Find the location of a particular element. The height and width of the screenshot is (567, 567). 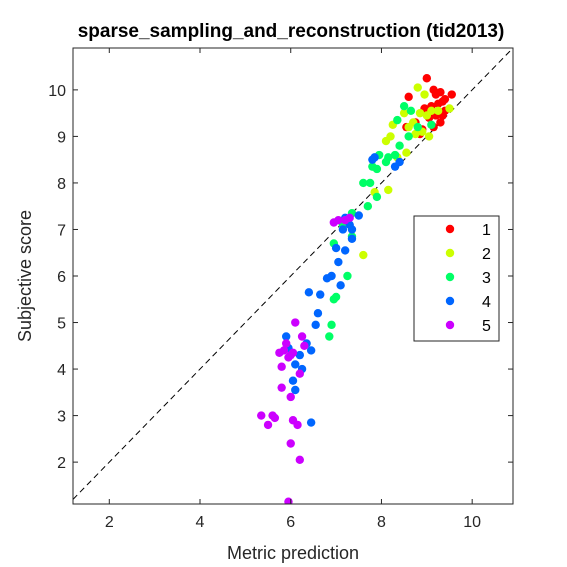

y-tick-label: 7 is located at coordinates (61, 230).